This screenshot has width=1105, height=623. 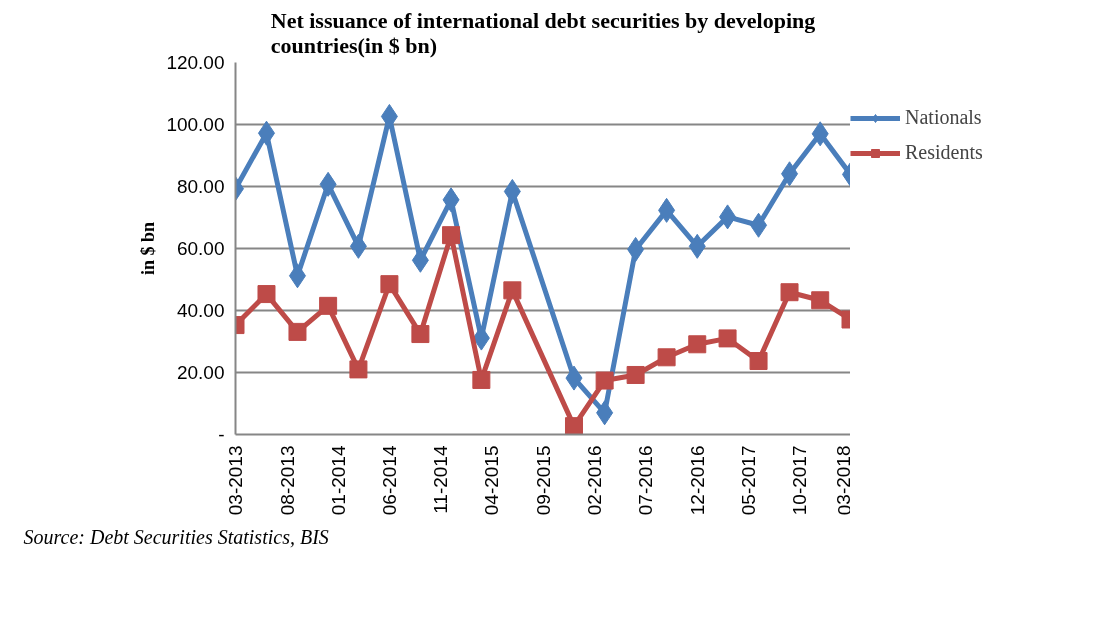 What do you see at coordinates (339, 480) in the screenshot?
I see `x-tick-label: 01-2014` at bounding box center [339, 480].